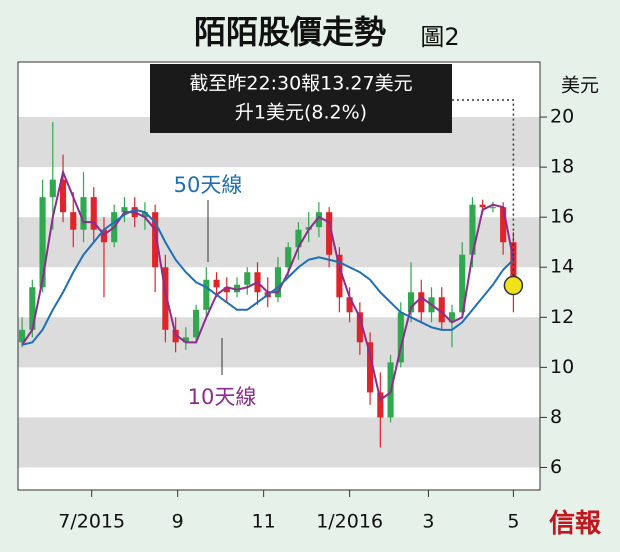 The image size is (620, 552). What do you see at coordinates (208, 185) in the screenshot?
I see `series-label: 50天線` at bounding box center [208, 185].